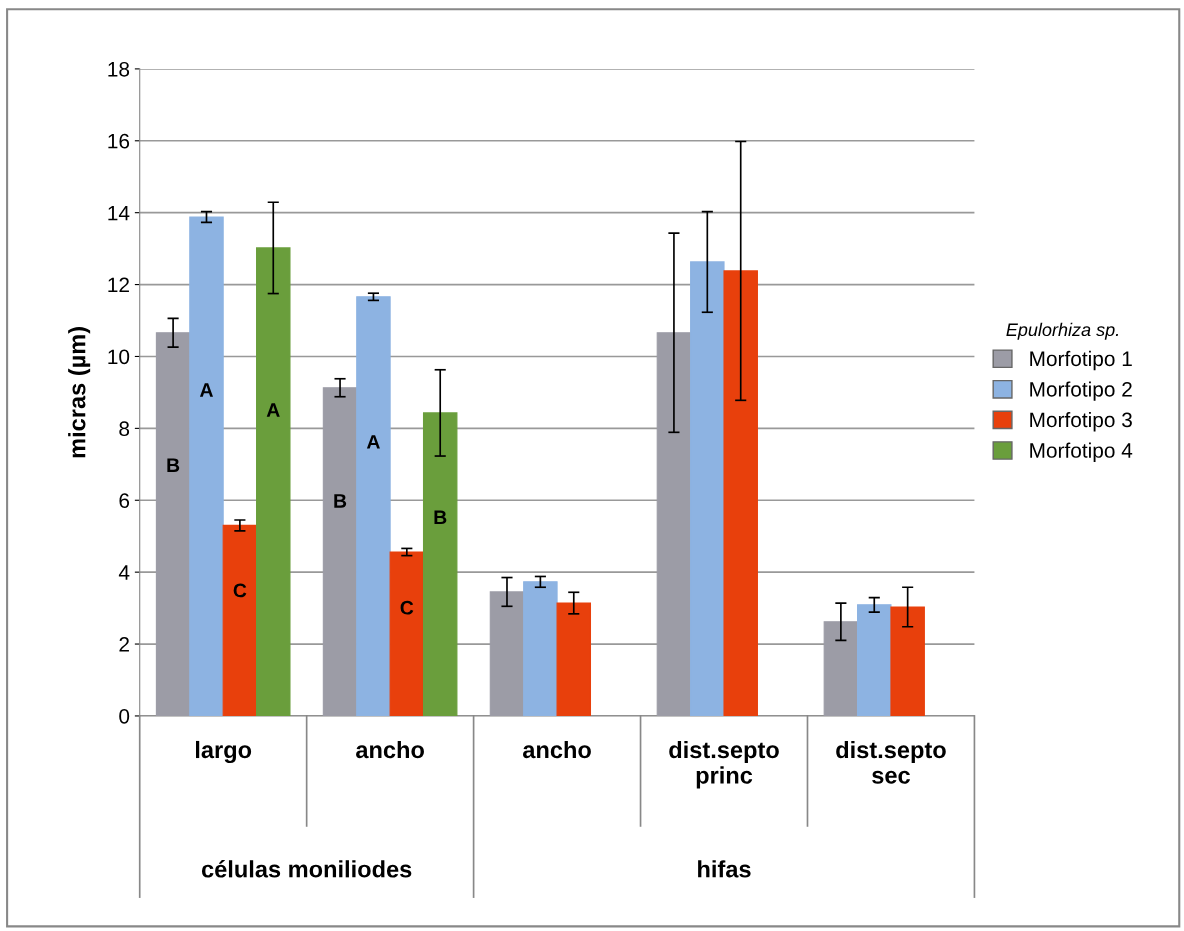  Describe the element at coordinates (119, 141) in the screenshot. I see `y-tick-label: 16` at that location.